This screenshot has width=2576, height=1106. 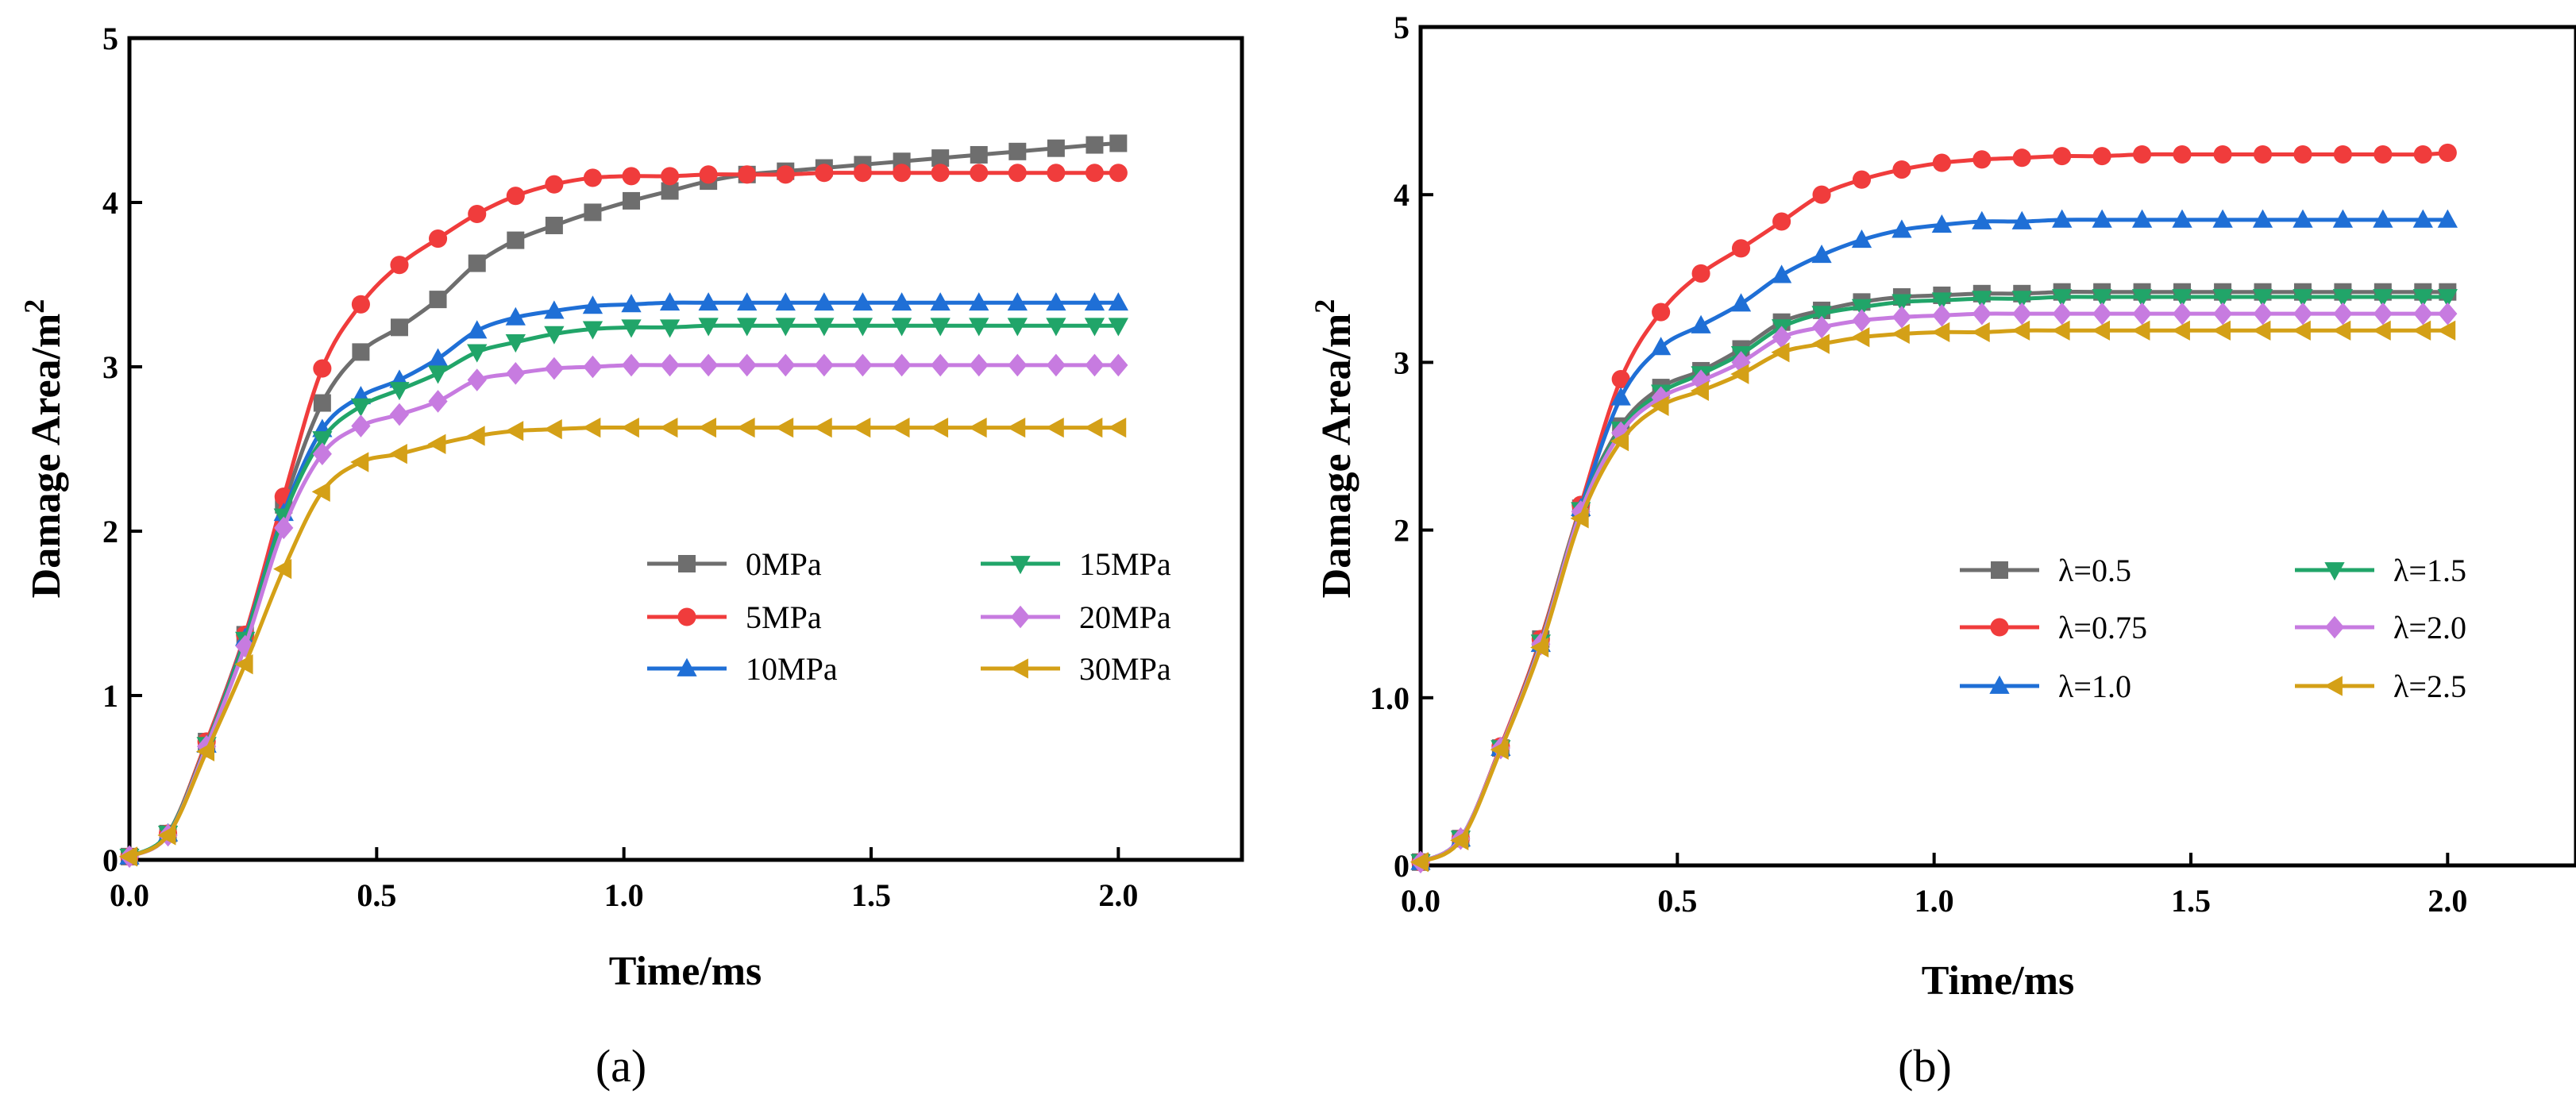 What do you see at coordinates (2094, 570) in the screenshot?
I see `legend-label: λ=0.5` at bounding box center [2094, 570].